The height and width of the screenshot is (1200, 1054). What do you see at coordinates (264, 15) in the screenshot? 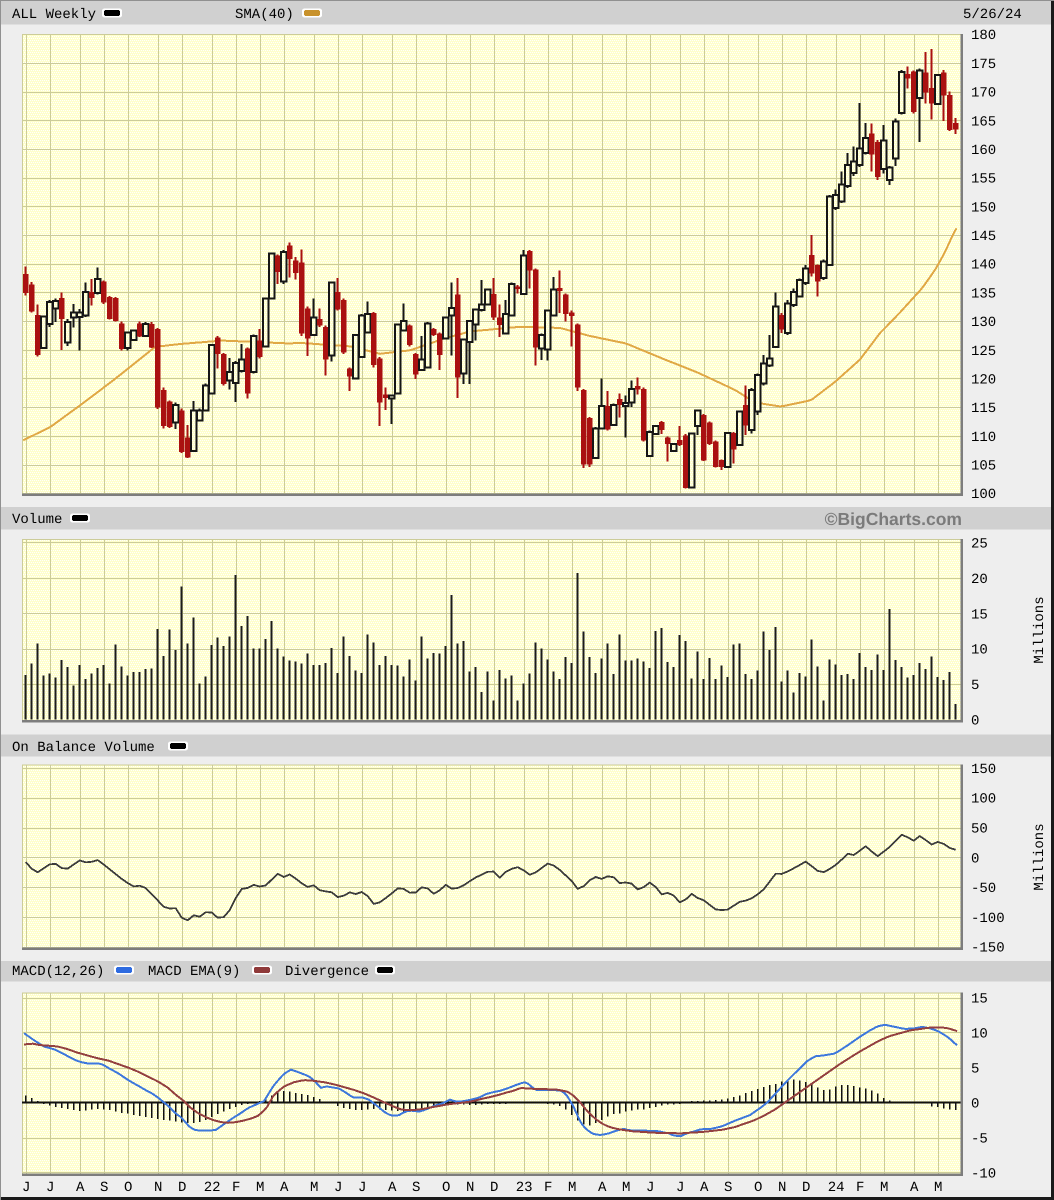
I see `svg-text: SMA(40)` at bounding box center [264, 15].